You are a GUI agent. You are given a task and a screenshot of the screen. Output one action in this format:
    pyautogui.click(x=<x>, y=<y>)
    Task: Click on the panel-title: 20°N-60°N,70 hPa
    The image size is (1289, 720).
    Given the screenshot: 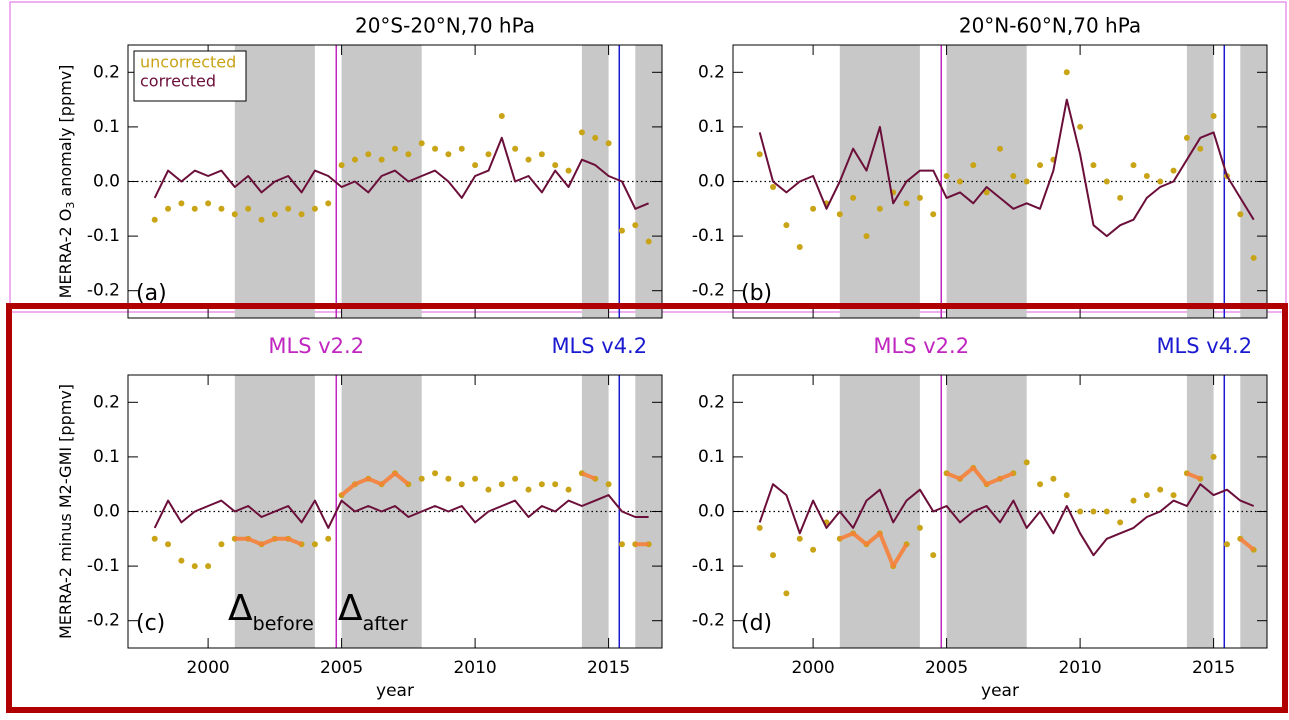 What is the action you would take?
    pyautogui.click(x=1050, y=26)
    